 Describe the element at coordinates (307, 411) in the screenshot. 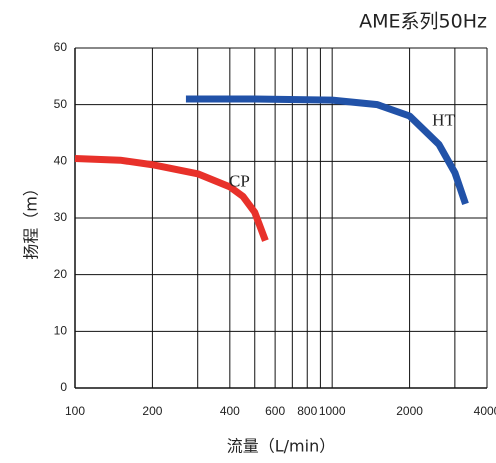

I see `x-tick-label: 800` at that location.